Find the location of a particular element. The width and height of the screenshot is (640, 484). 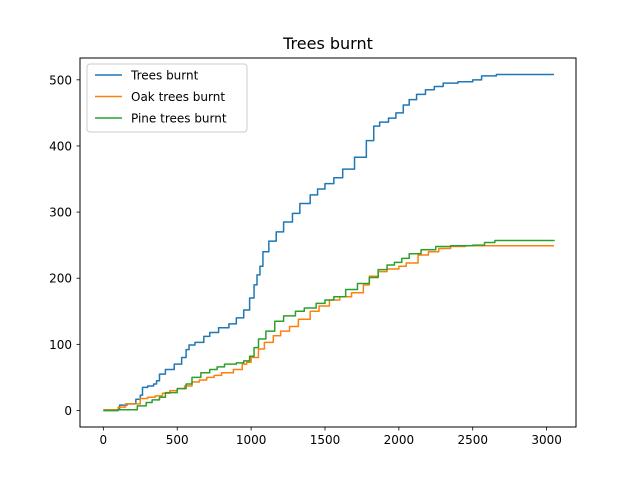

x-tick-label: 0 is located at coordinates (104, 440).